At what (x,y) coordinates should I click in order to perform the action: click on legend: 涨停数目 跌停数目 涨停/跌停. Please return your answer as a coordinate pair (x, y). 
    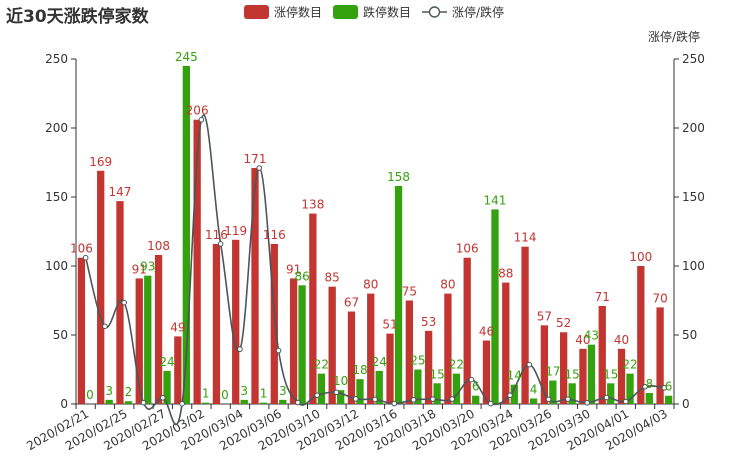
    Looking at the image, I should click on (374, 12).